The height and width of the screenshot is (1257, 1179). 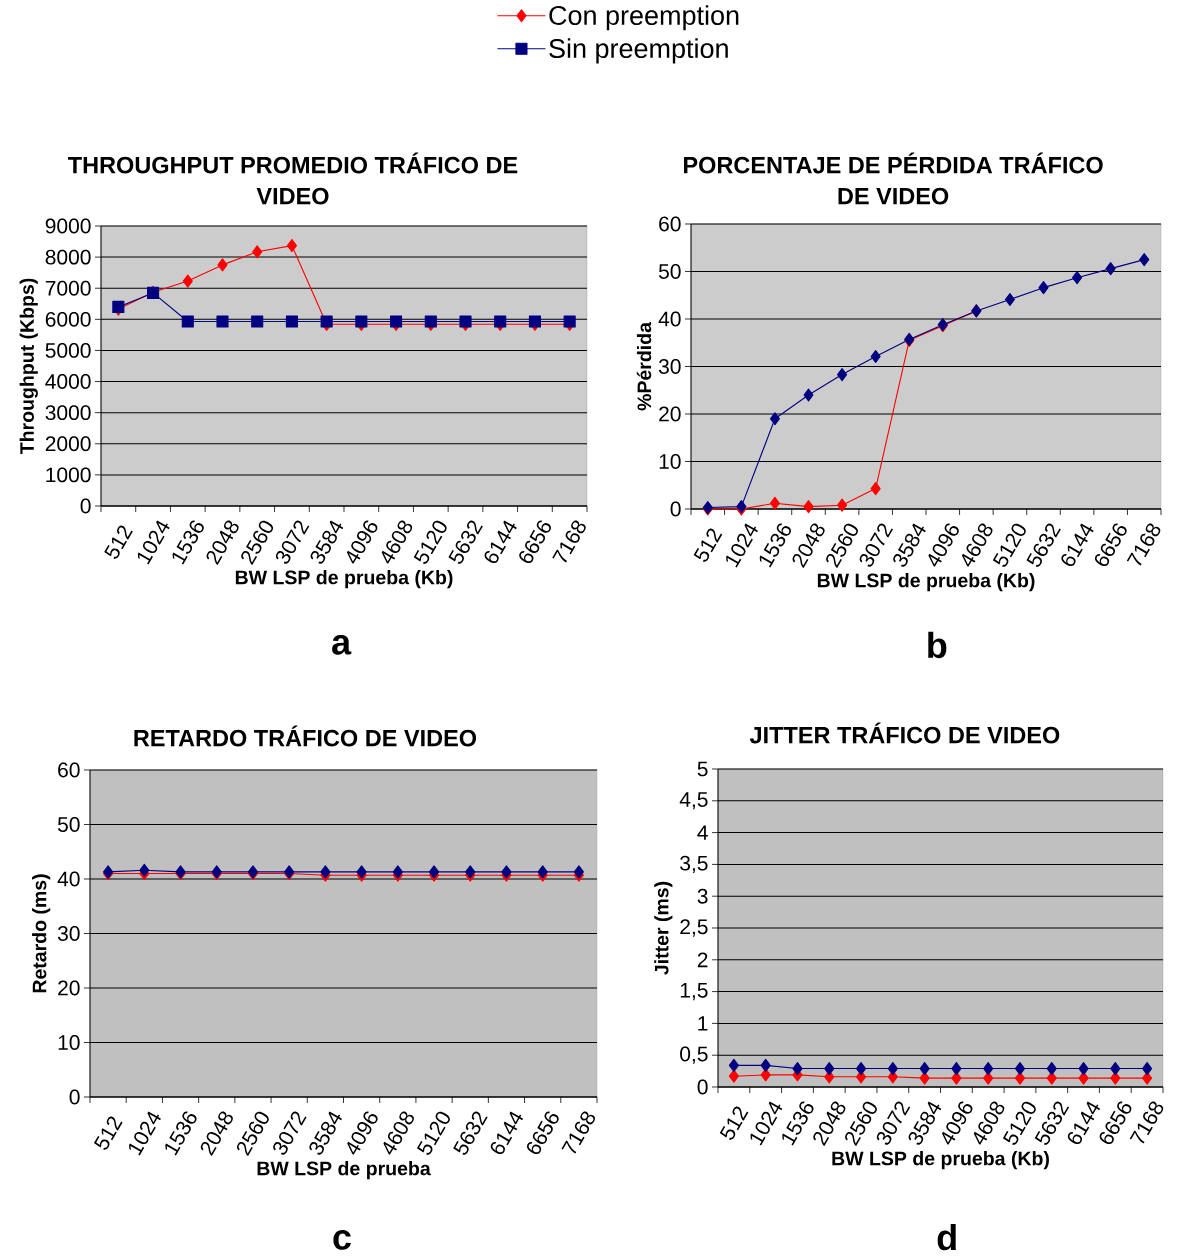 What do you see at coordinates (342, 1240) in the screenshot?
I see `text: c` at bounding box center [342, 1240].